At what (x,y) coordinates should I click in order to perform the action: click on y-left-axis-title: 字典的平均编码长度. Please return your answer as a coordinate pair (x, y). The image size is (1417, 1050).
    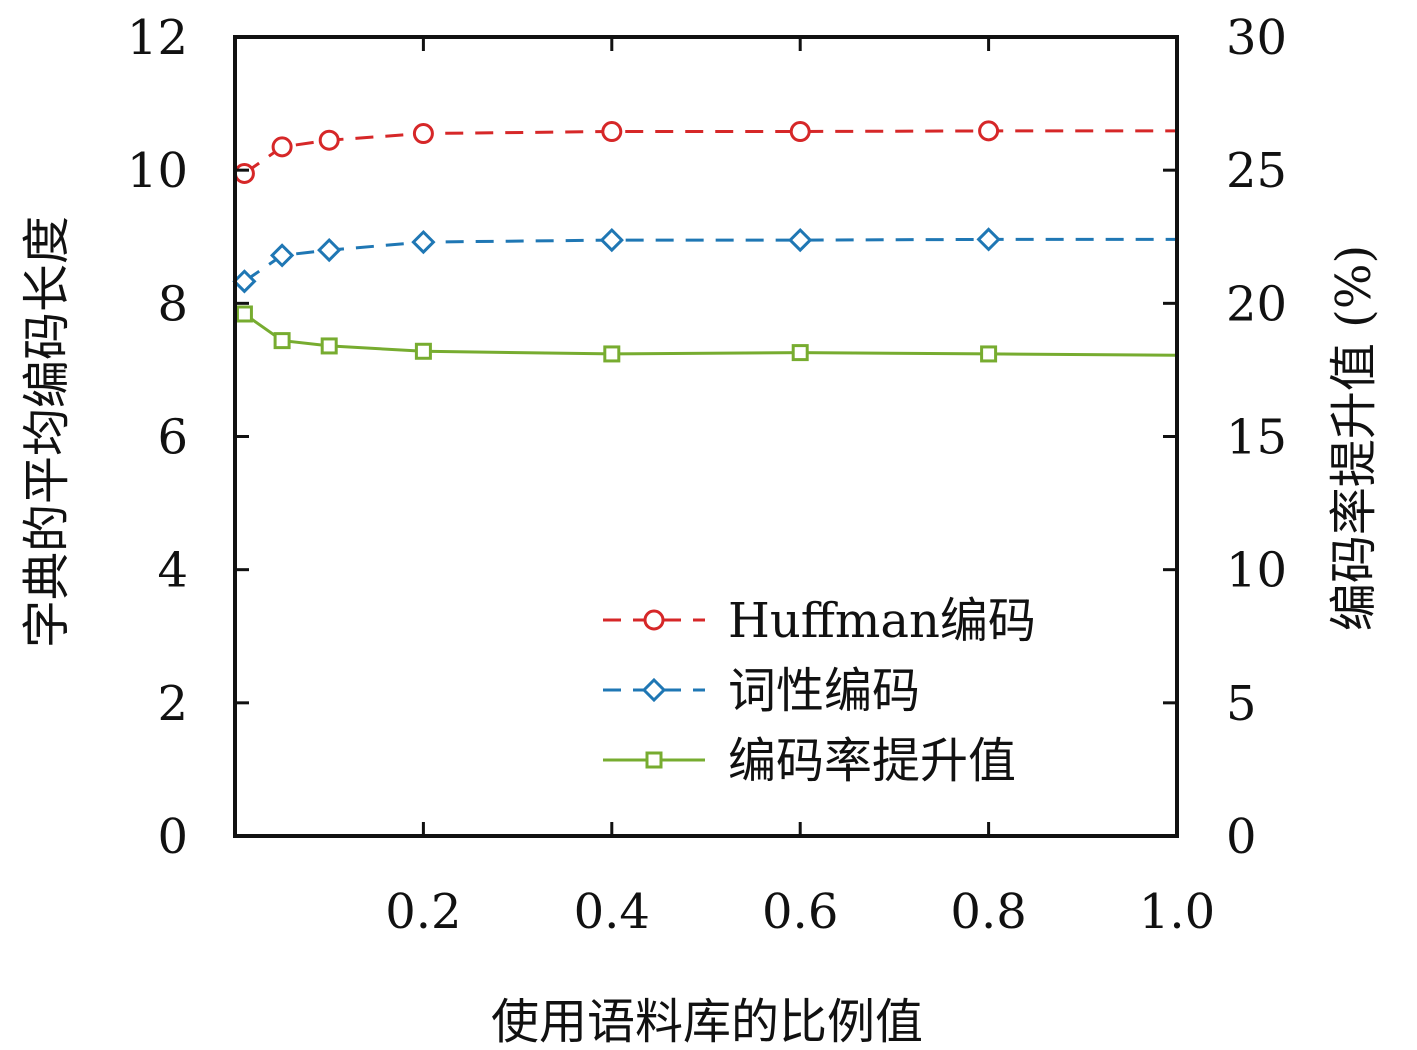
    Looking at the image, I should click on (47, 432).